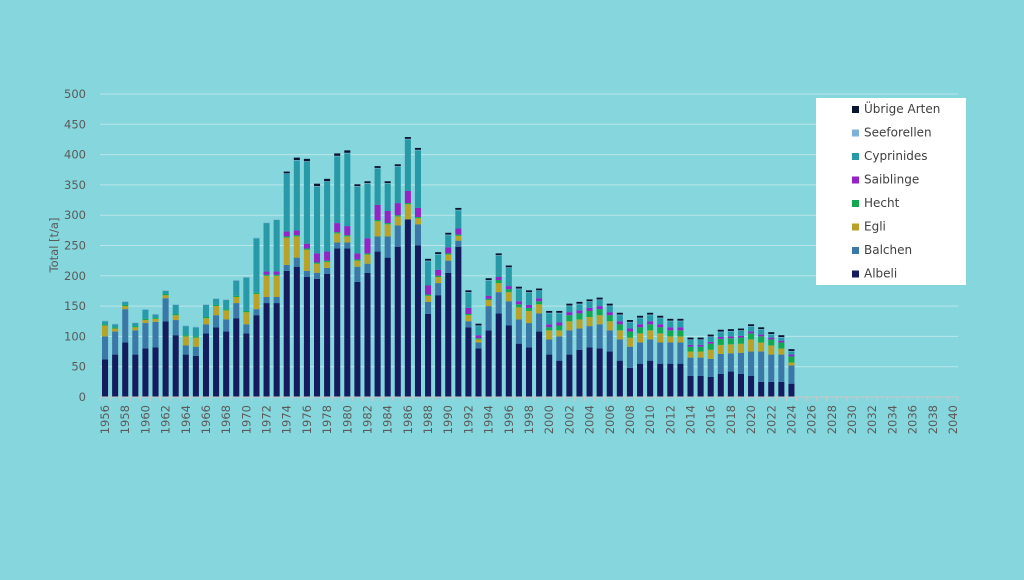  I want to click on y-tick-label: 350, so click(75, 185).